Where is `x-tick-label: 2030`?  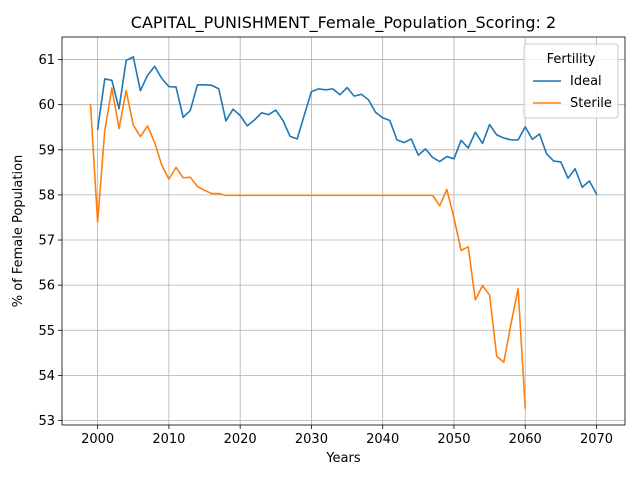
x-tick-label: 2030 is located at coordinates (311, 439).